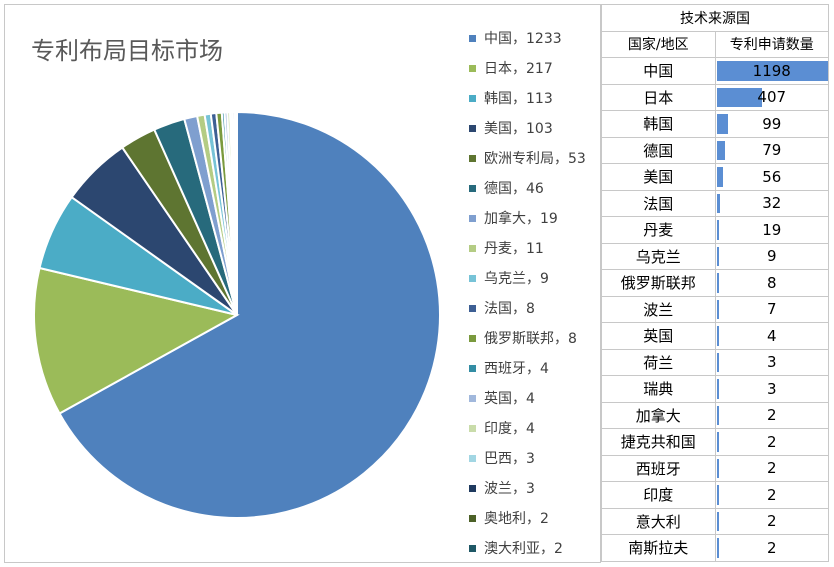  I want to click on legend-label: 西班牙，4, so click(516, 369).